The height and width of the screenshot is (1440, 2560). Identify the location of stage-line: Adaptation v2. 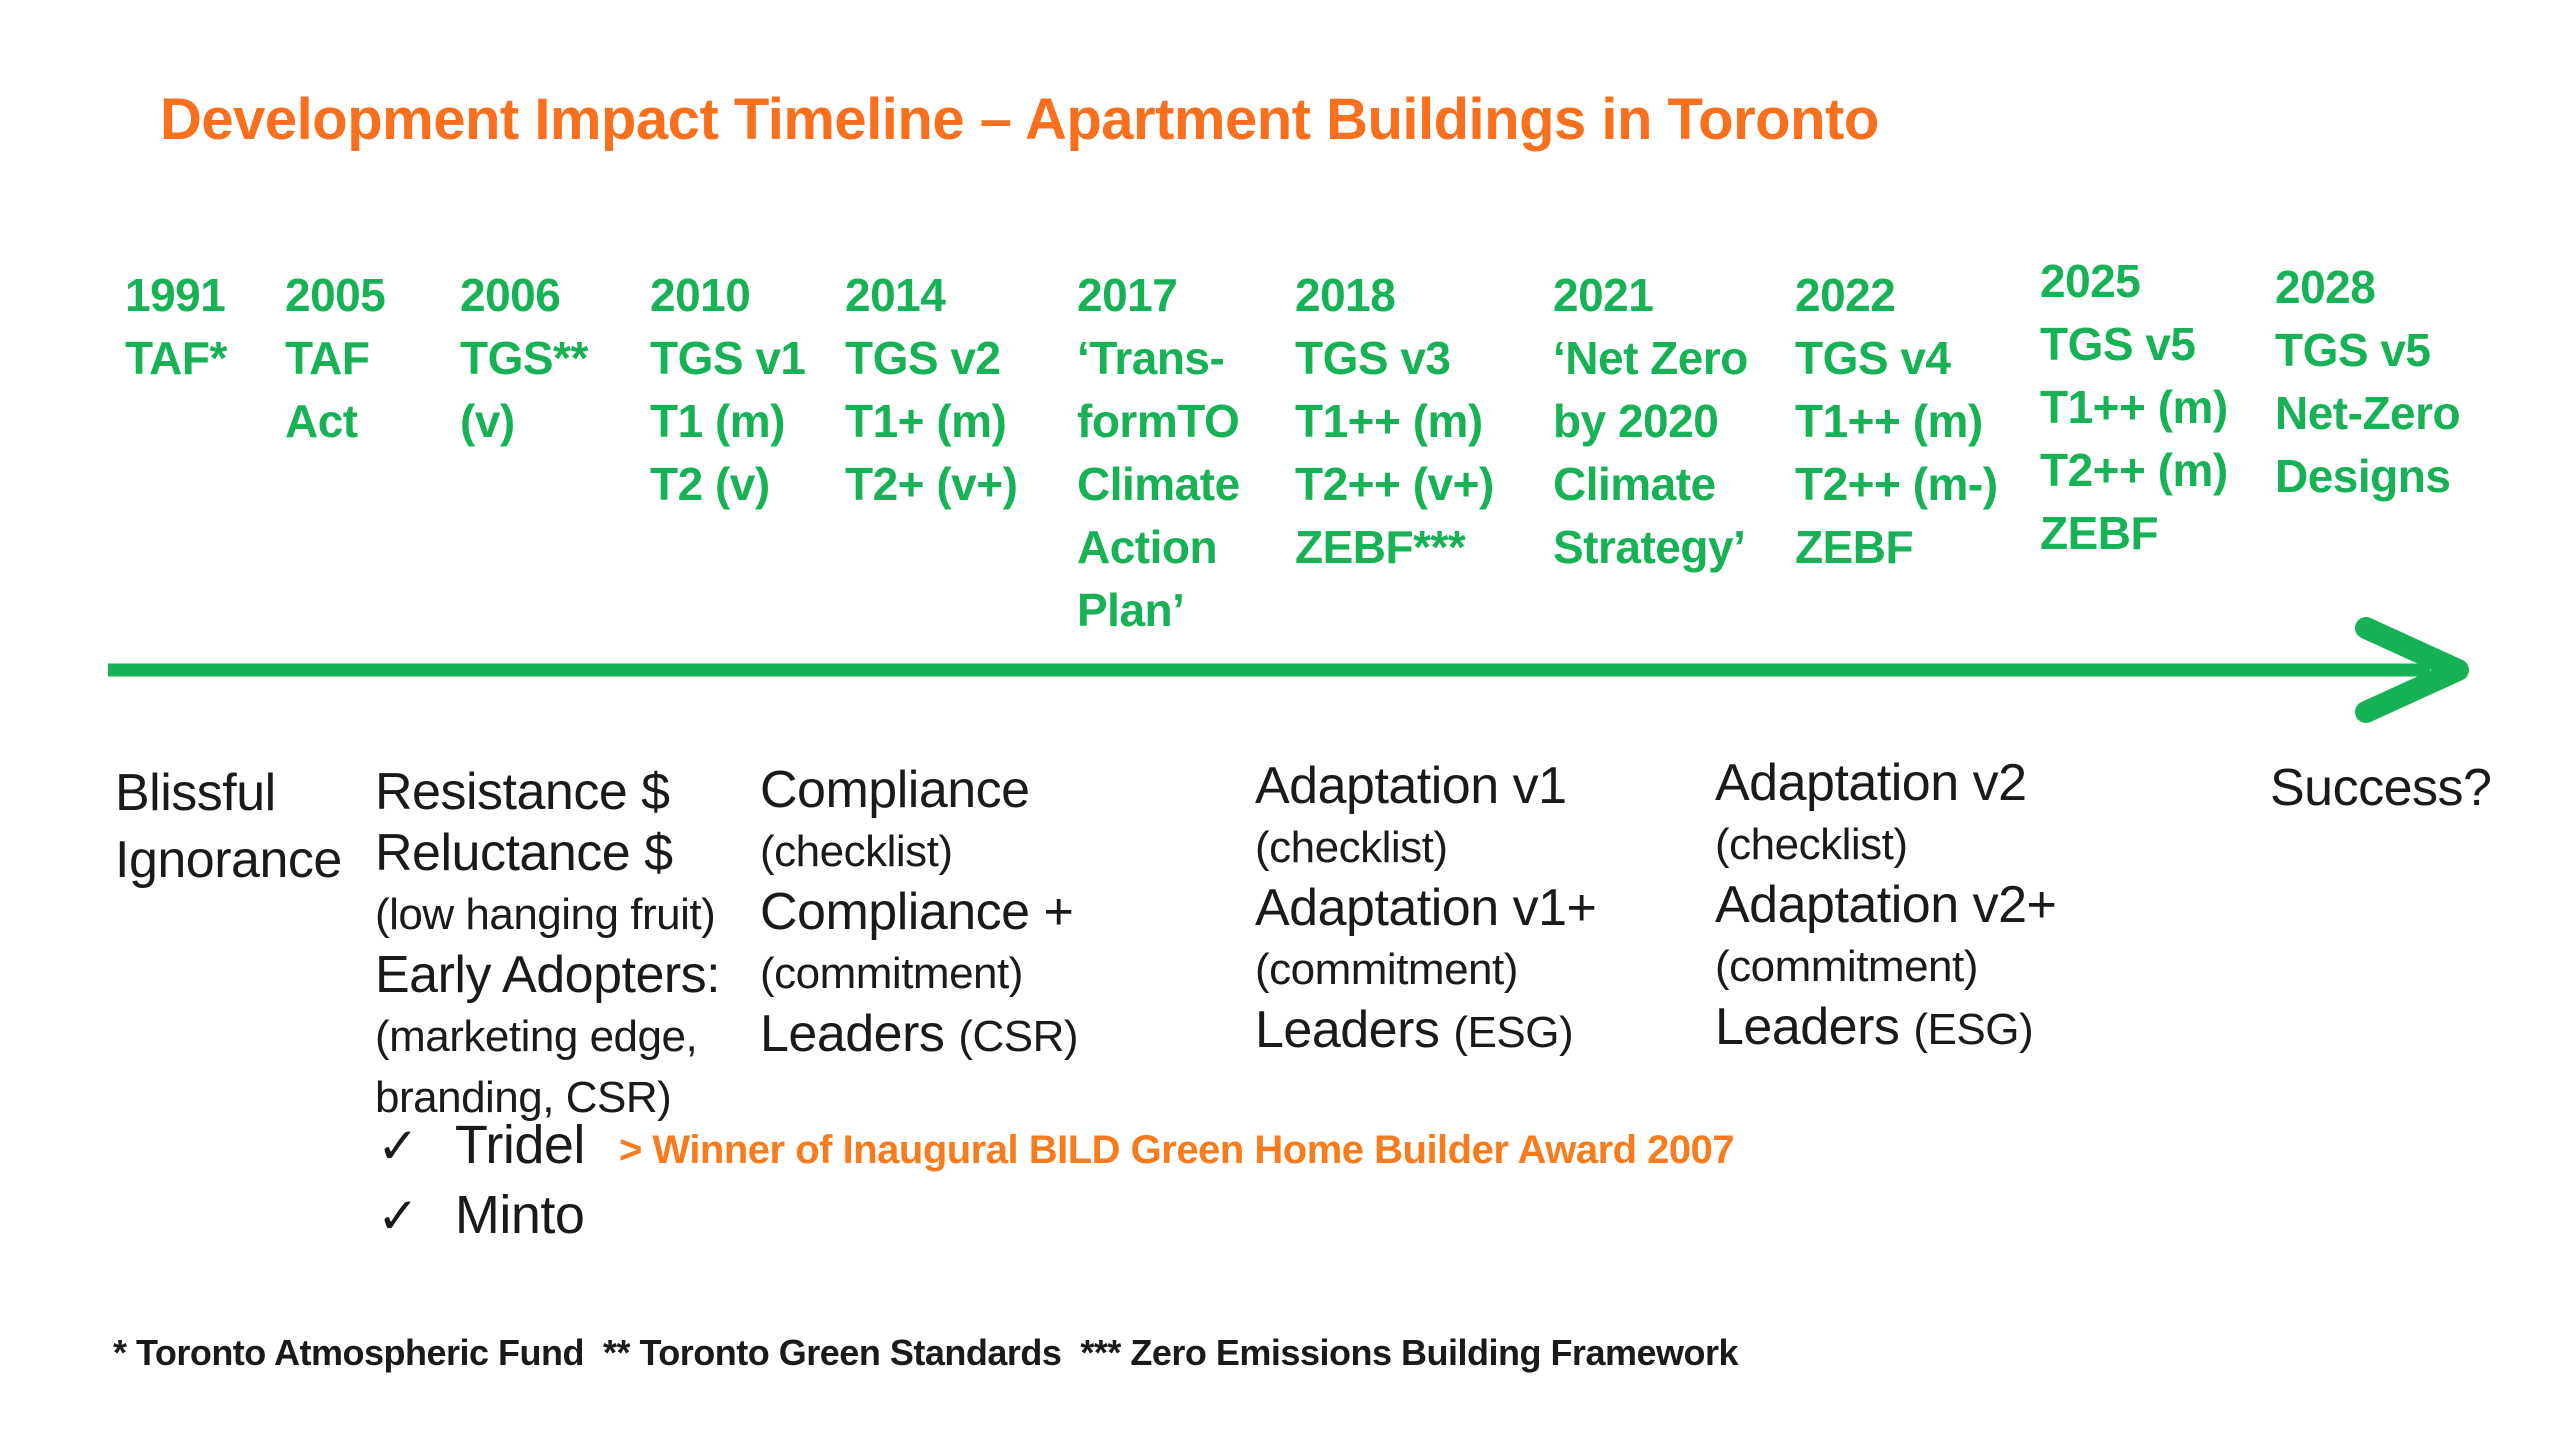
(1871, 783).